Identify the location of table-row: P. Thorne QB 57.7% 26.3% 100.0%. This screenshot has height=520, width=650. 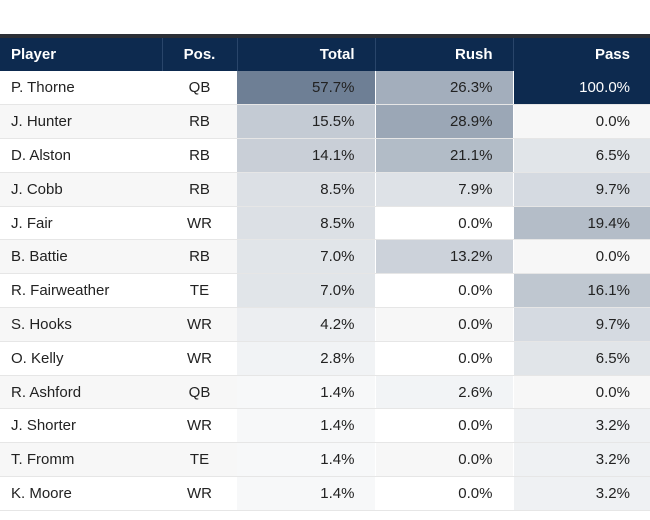
(325, 88).